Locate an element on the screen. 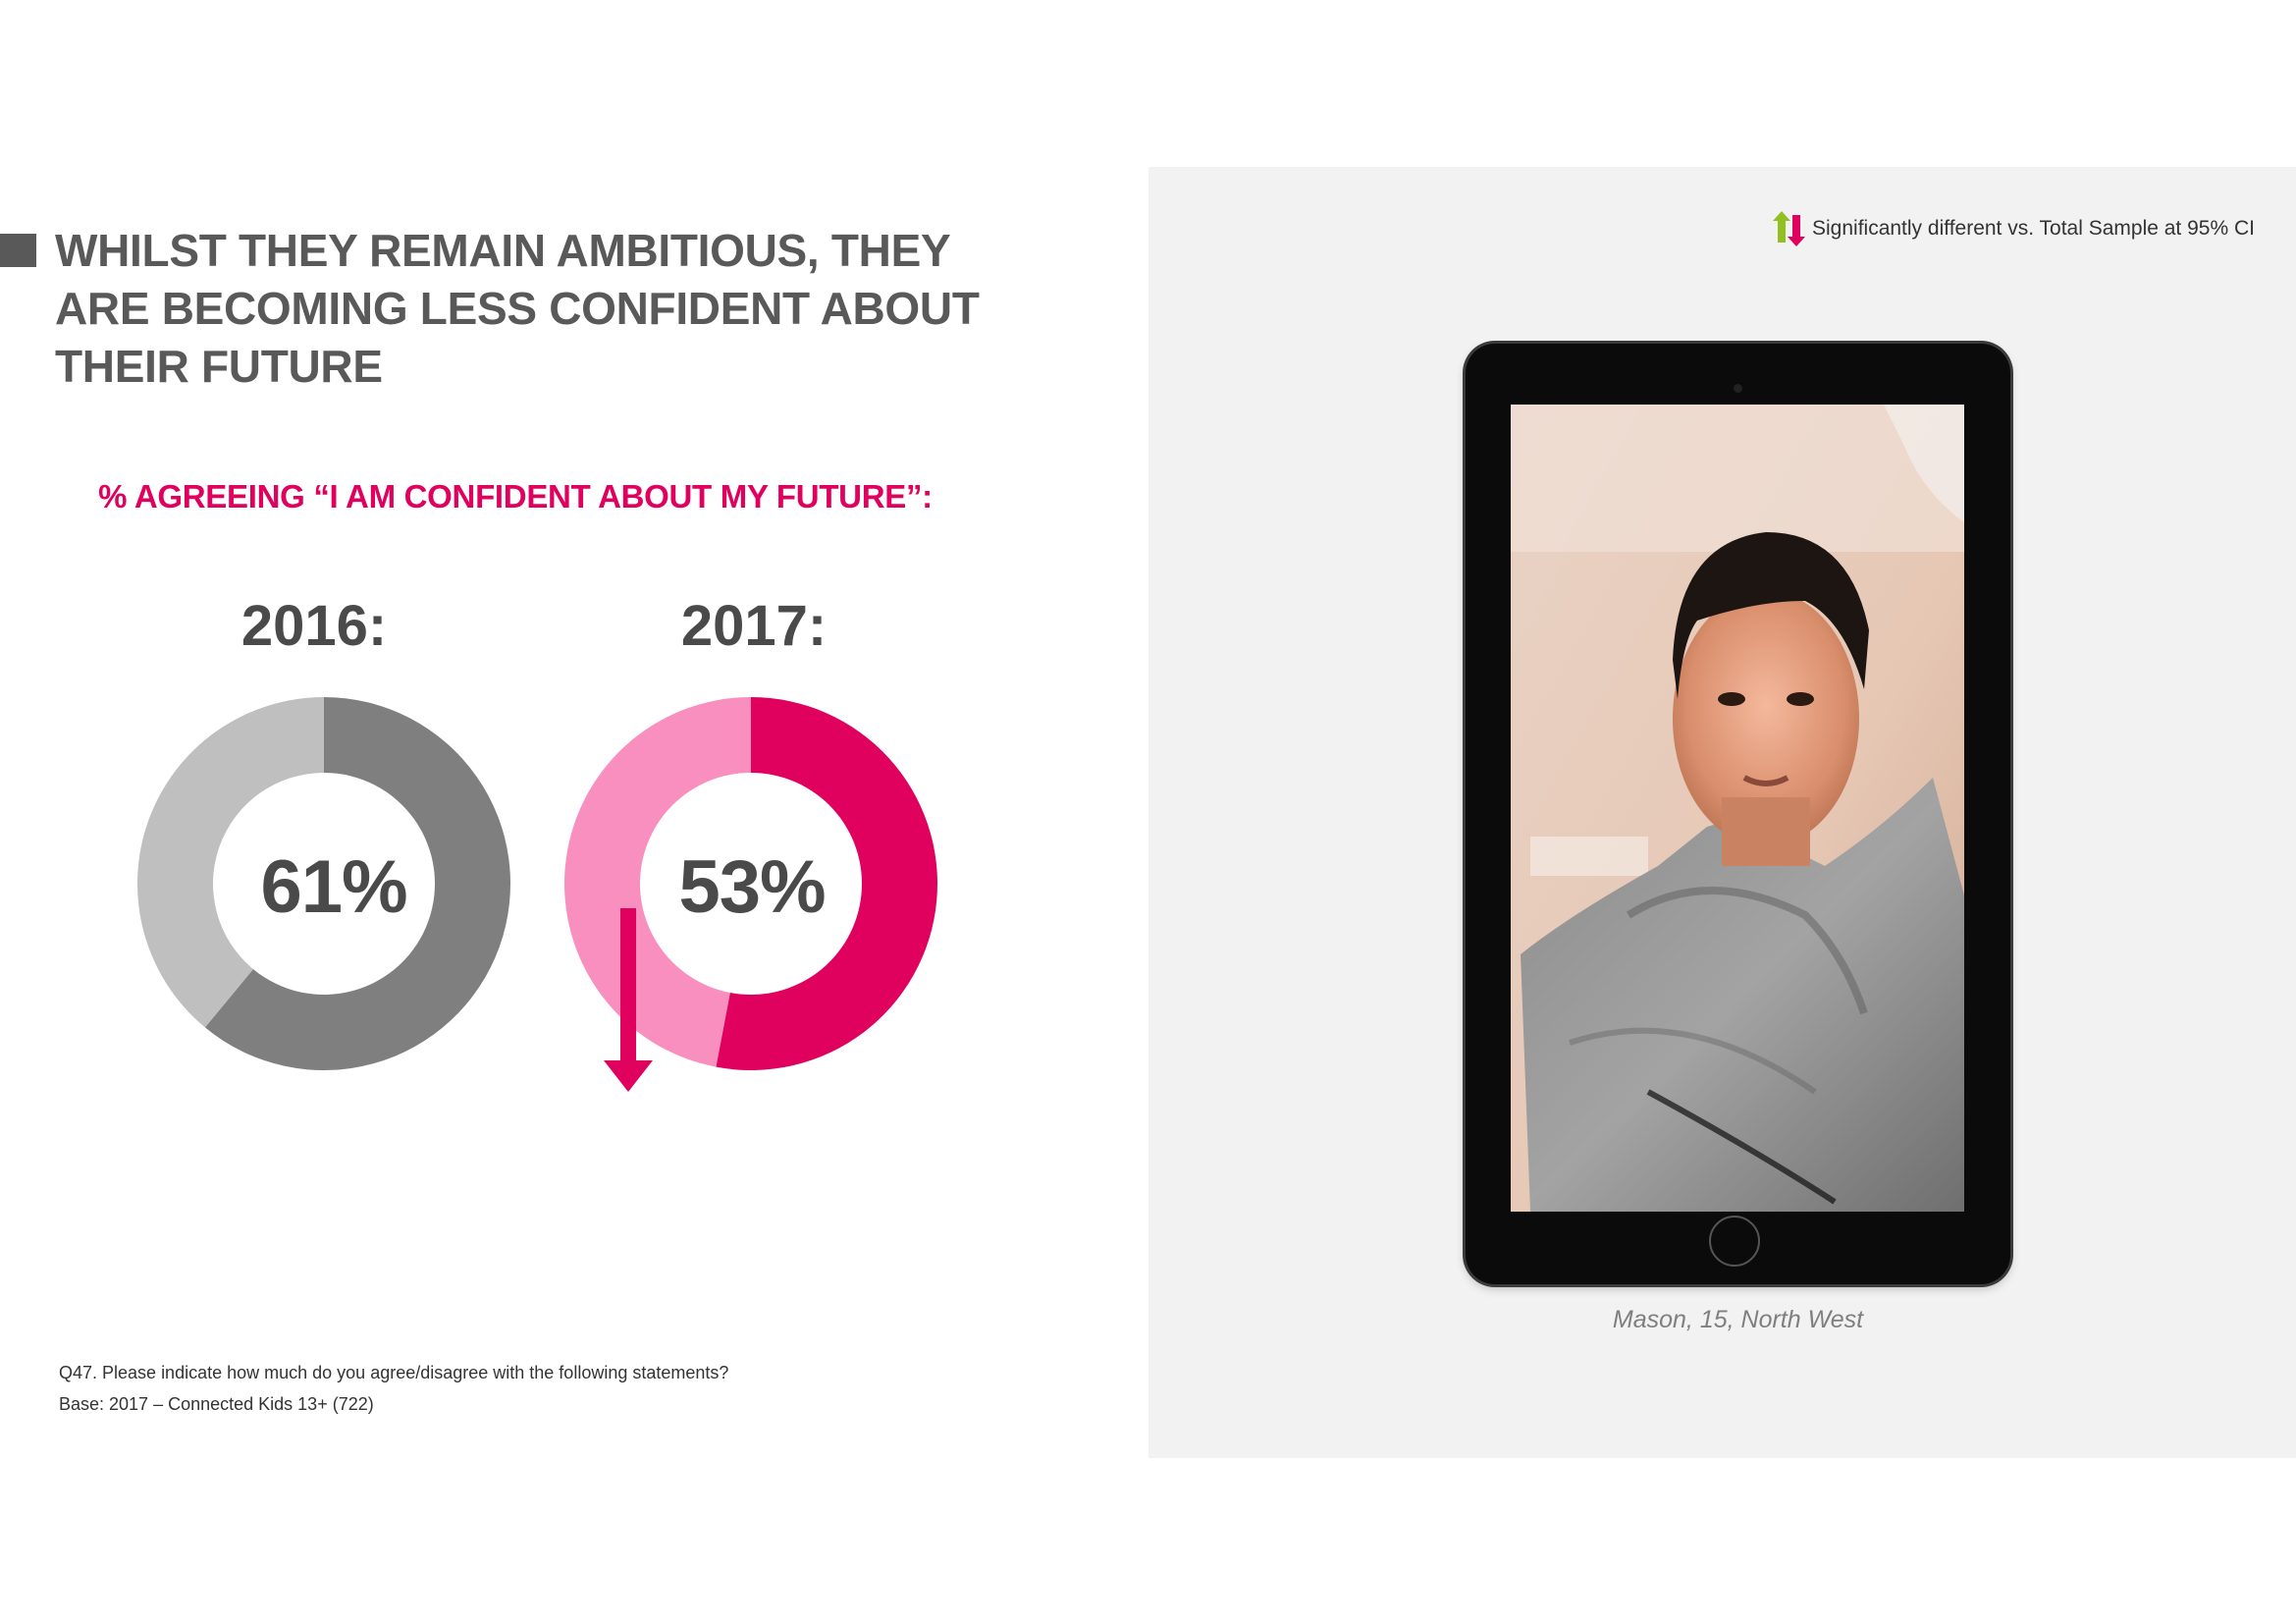 The height and width of the screenshot is (1624, 2296). home-button is located at coordinates (1734, 1241).